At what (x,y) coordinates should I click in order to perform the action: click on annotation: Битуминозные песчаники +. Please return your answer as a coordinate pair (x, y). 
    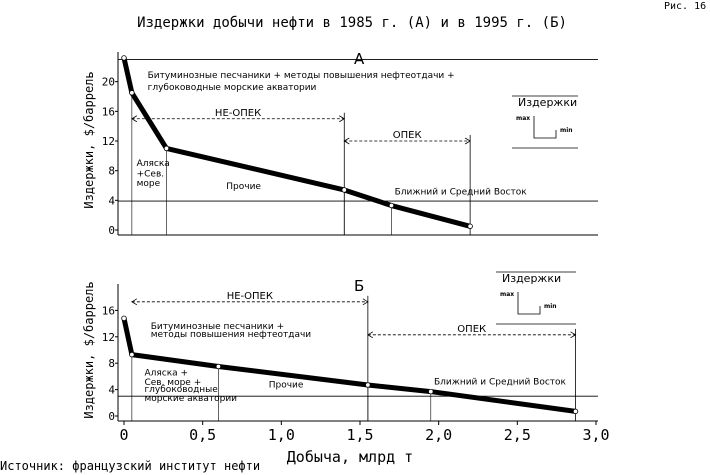
    Looking at the image, I should click on (217, 327).